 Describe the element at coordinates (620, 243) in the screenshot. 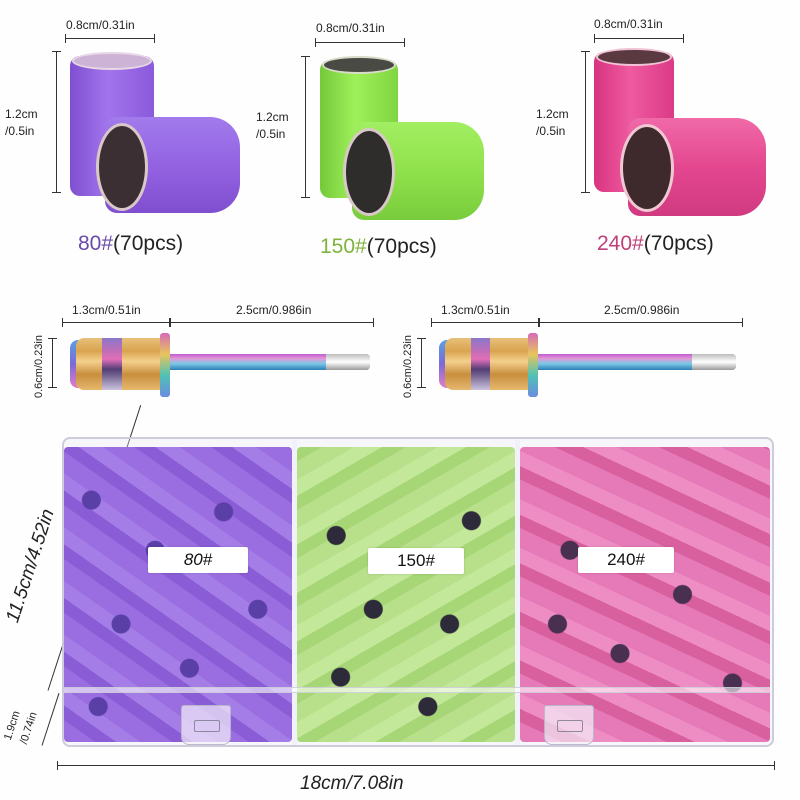

I see `grit-value: 240#` at that location.